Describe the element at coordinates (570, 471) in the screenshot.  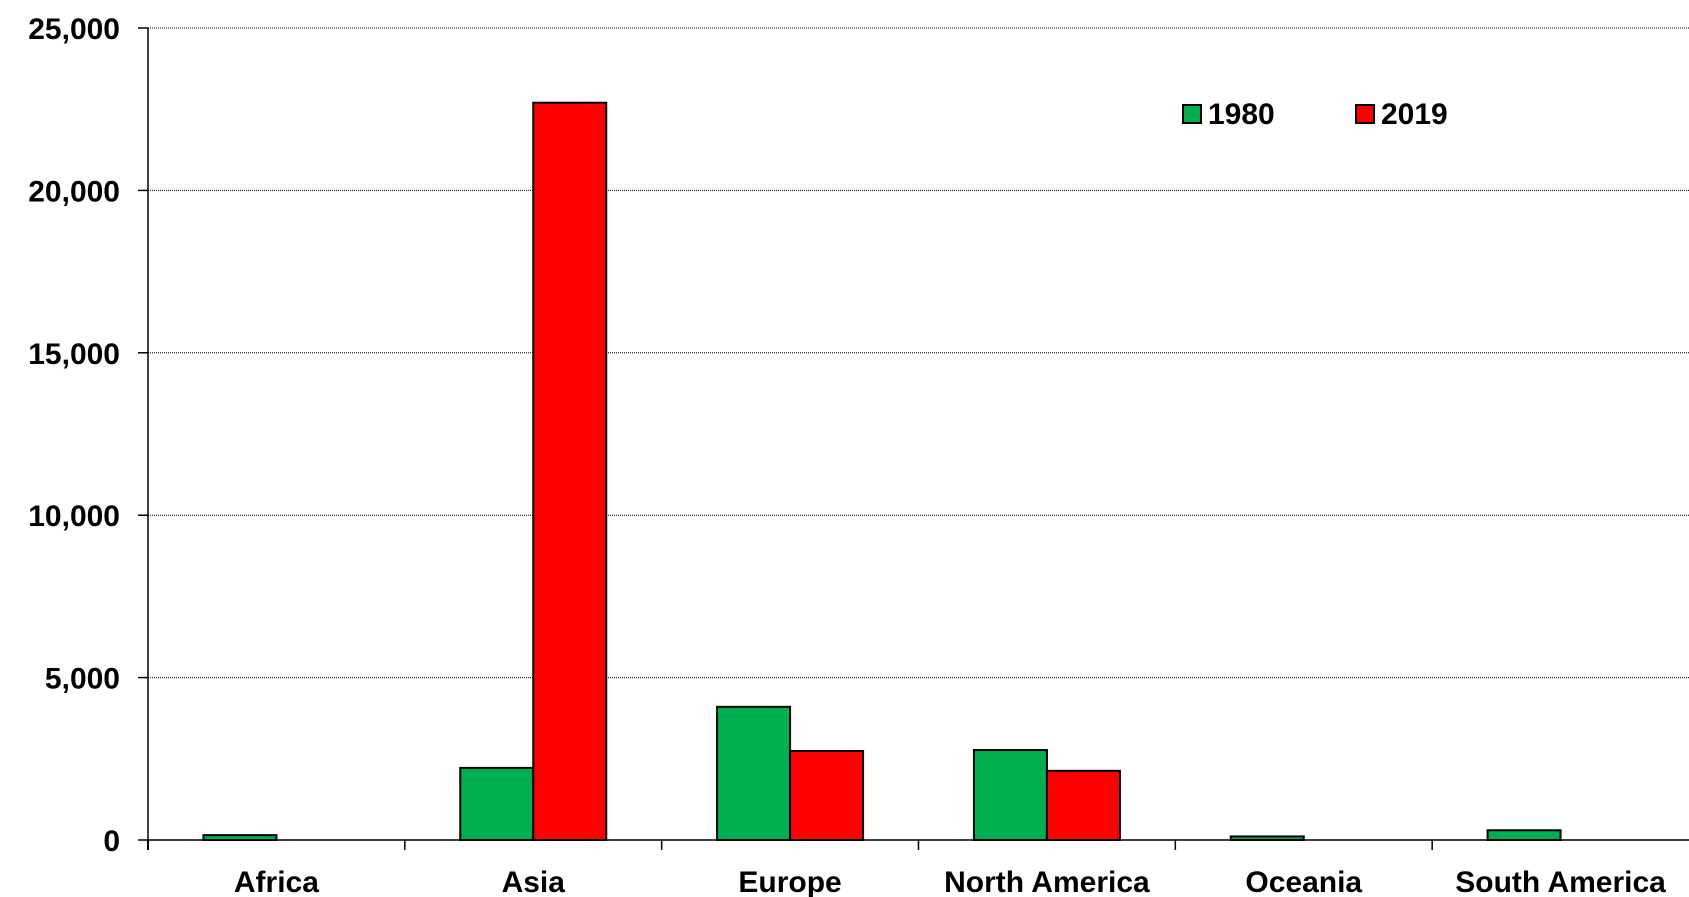
I see `bar-asia-2019` at that location.